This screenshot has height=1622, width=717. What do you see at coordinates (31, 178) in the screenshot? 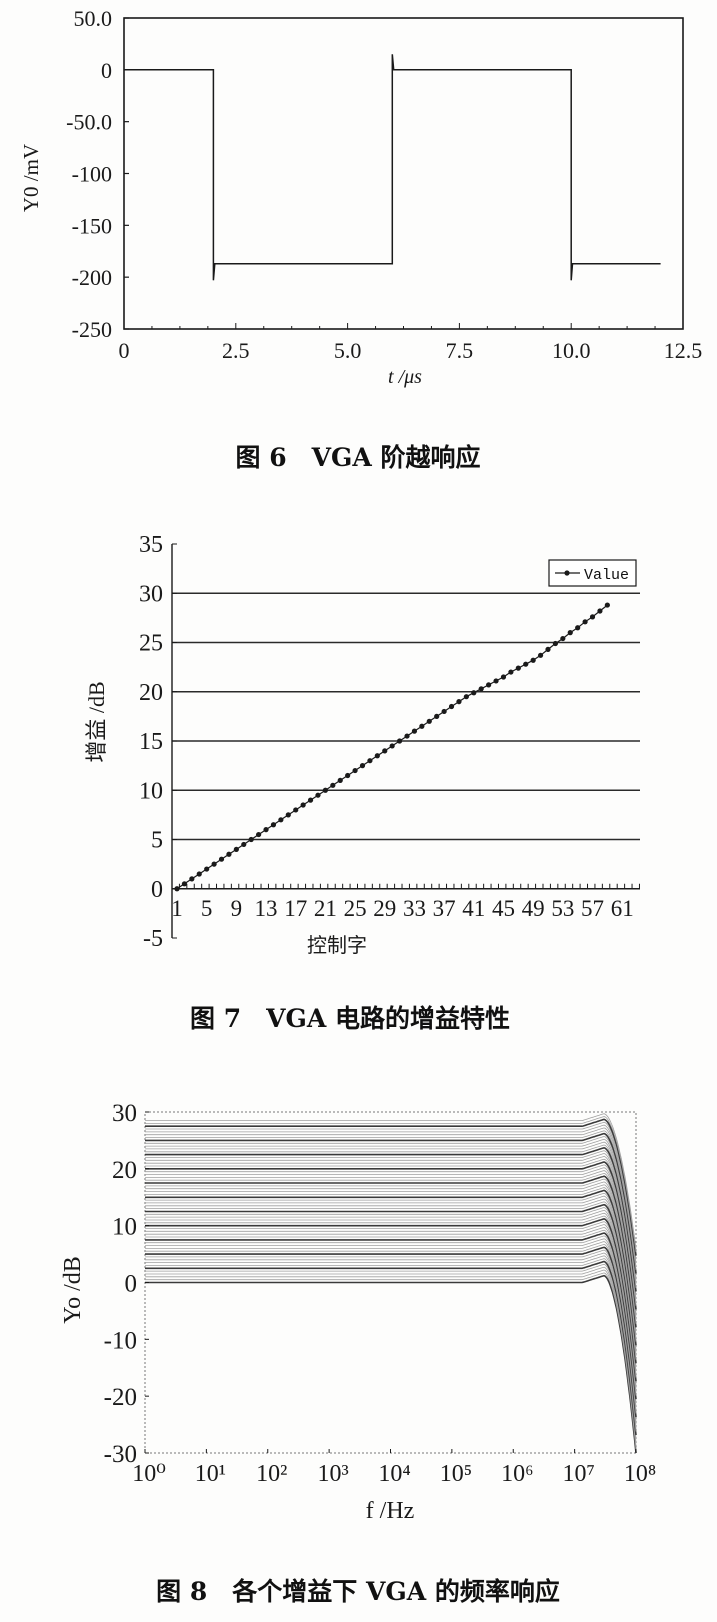
I see `y-axis-label: Y0 /mV` at bounding box center [31, 178].